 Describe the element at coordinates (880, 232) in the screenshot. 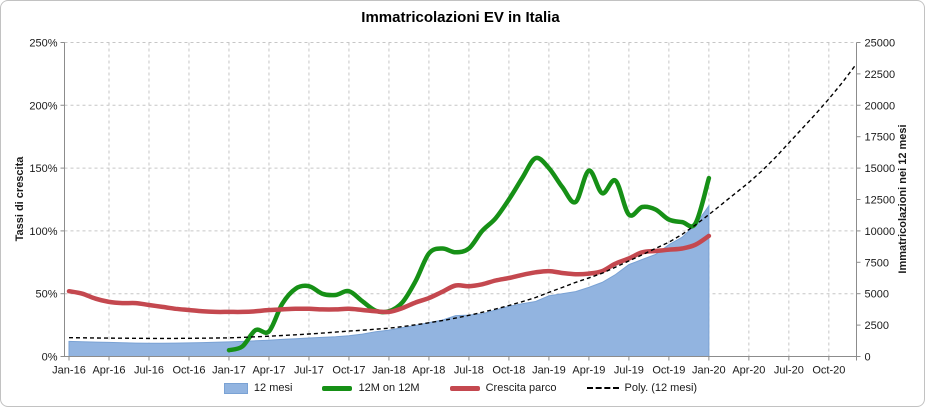

I see `y-right-tick-label: 10000` at that location.